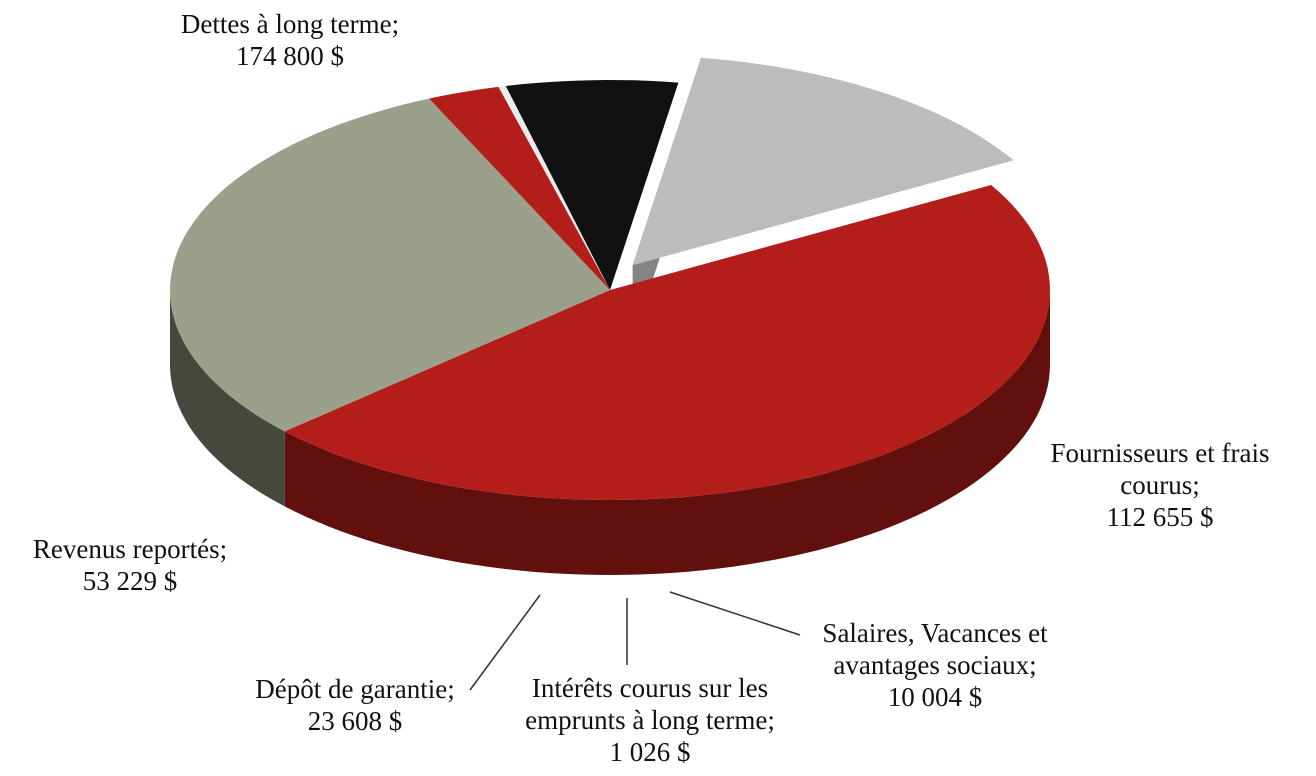 Image resolution: width=1316 pixels, height=776 pixels. What do you see at coordinates (130, 549) in the screenshot?
I see `category-name: Revenus reportés;` at bounding box center [130, 549].